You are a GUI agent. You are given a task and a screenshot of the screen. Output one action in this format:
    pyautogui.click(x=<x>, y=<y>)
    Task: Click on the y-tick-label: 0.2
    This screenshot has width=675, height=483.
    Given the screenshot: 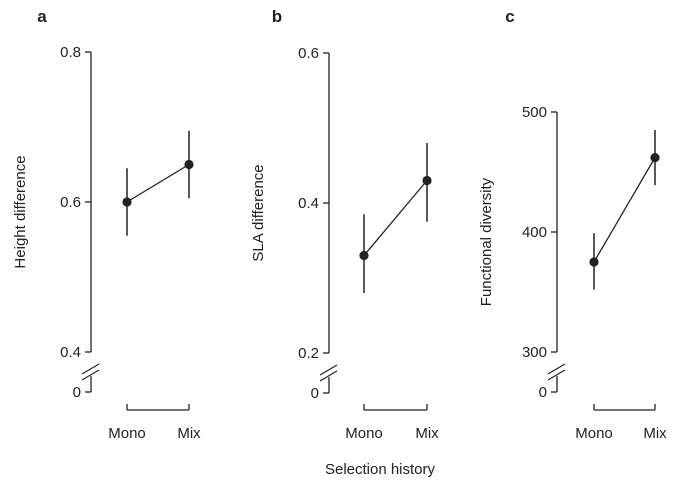 What is the action you would take?
    pyautogui.click(x=308, y=353)
    